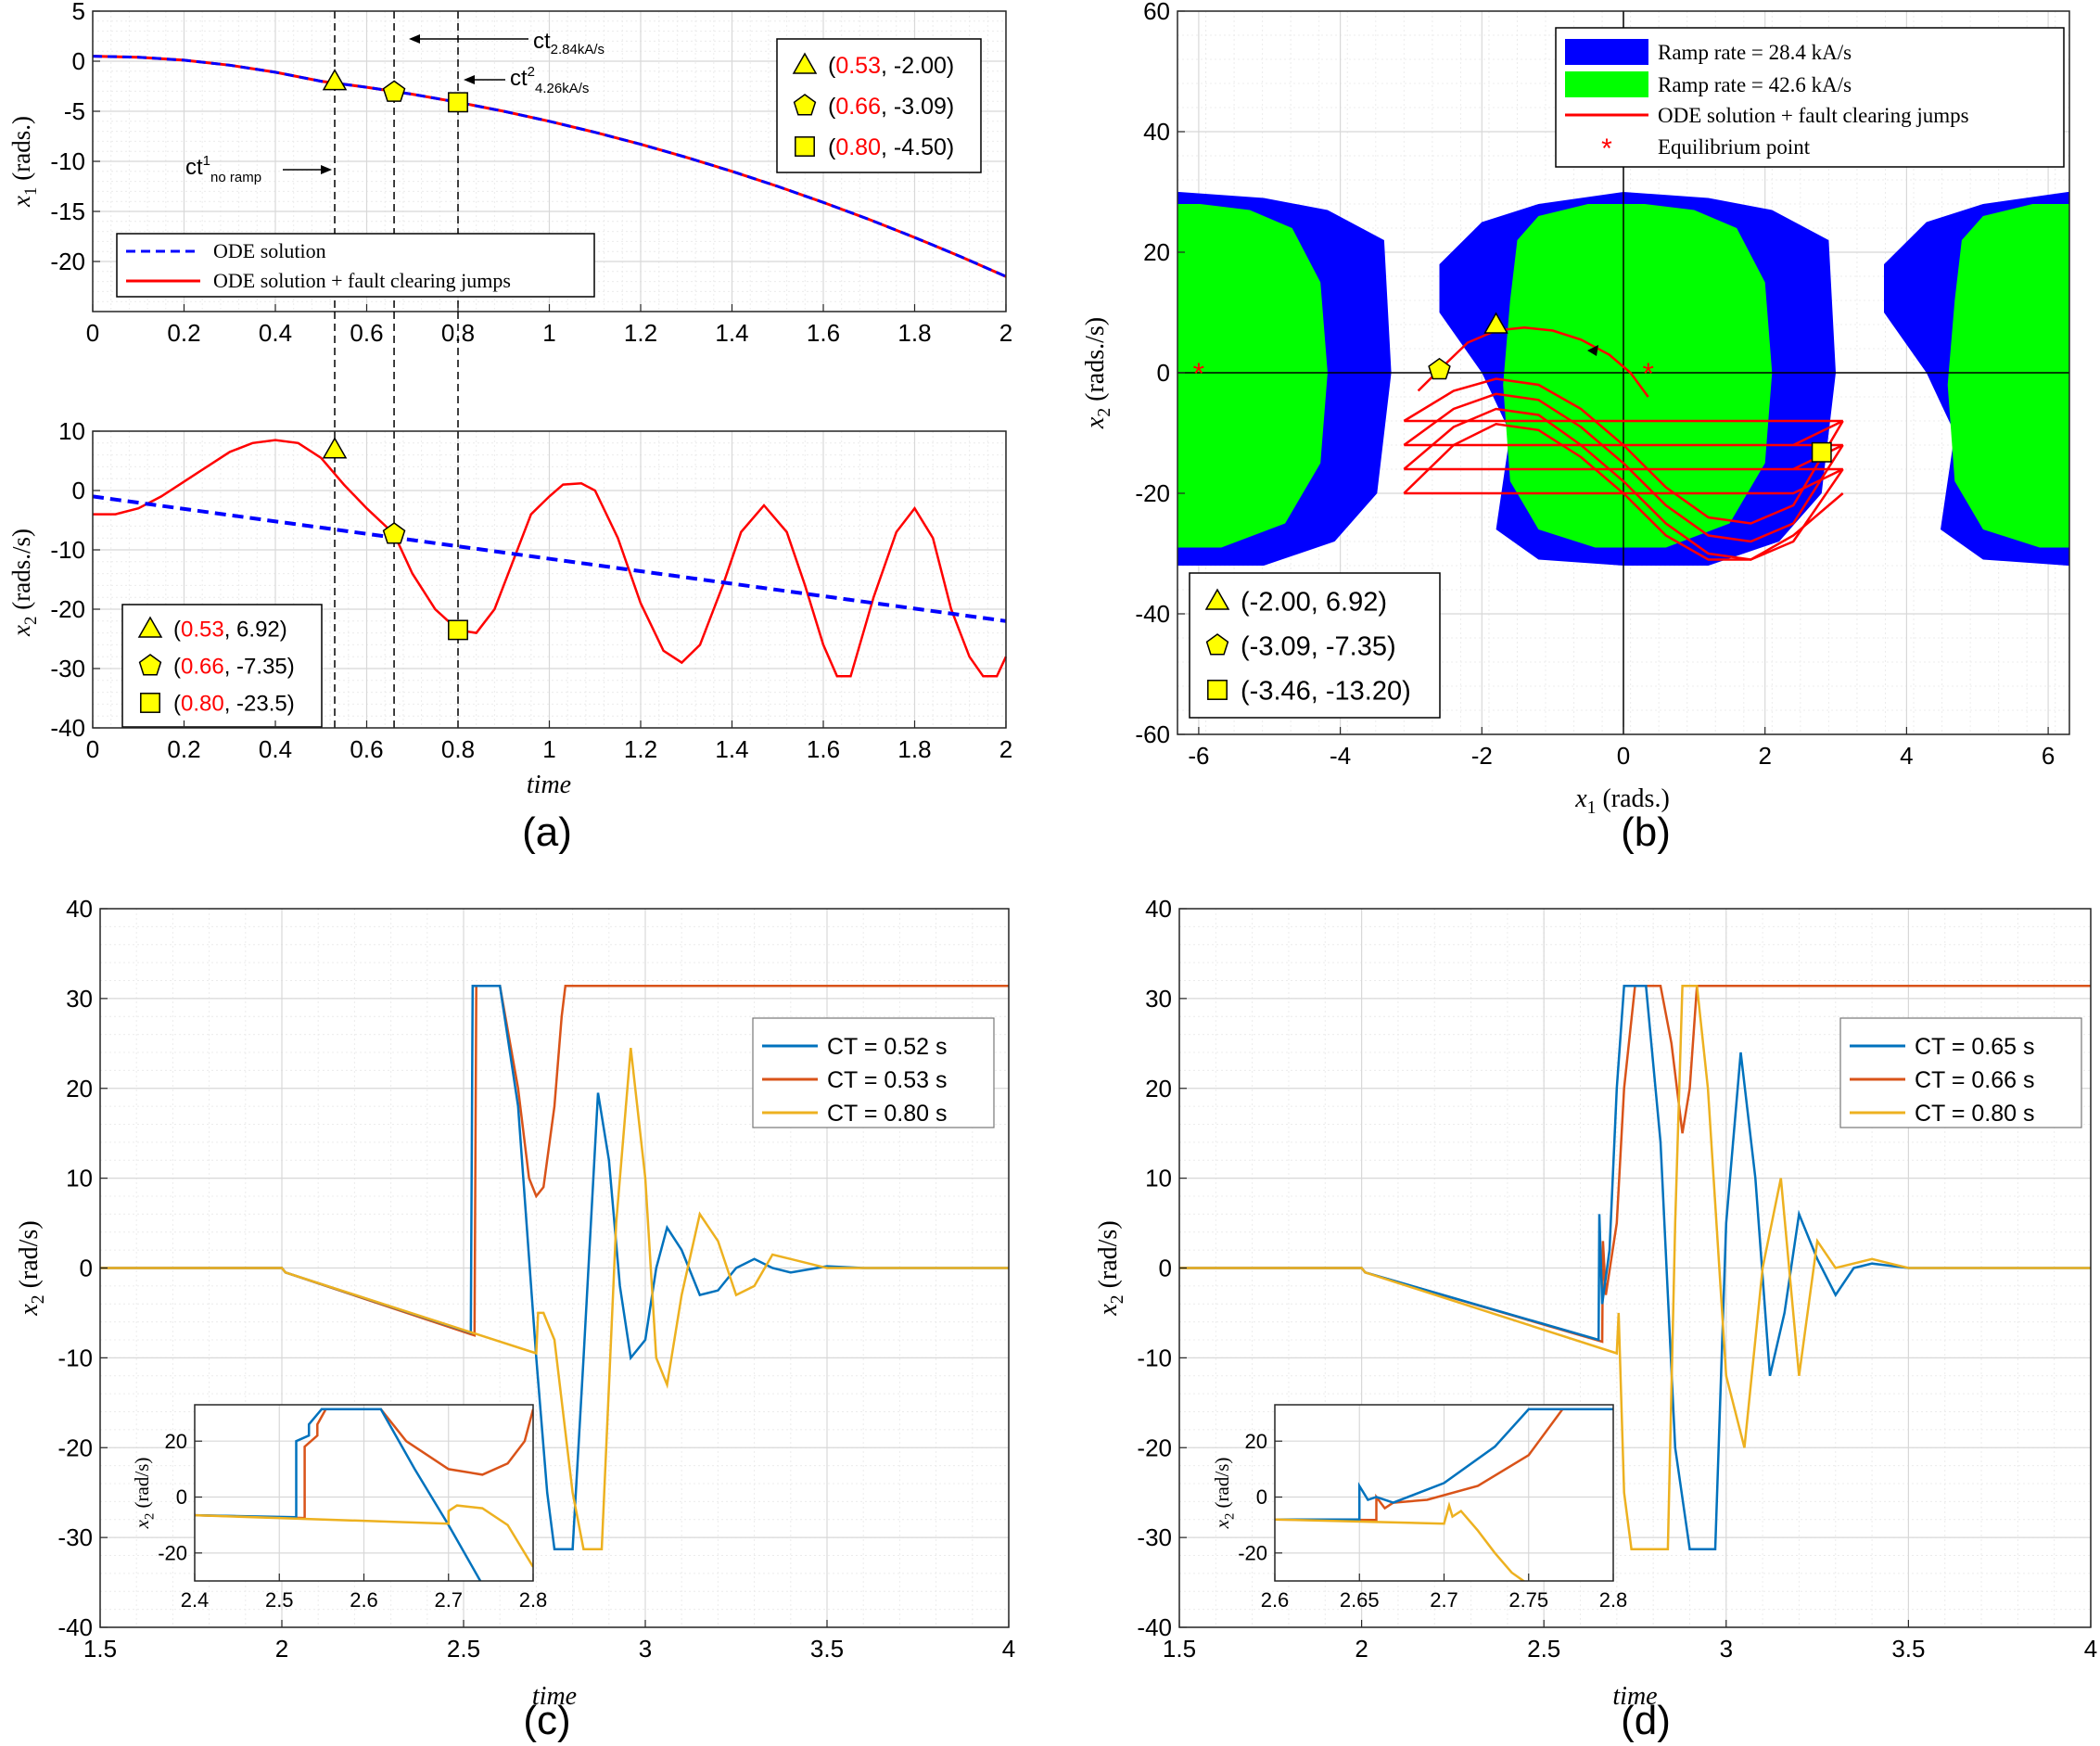 The image size is (2100, 1746). I want to click on b-legend-equilibrium-label: Equilibrium point, so click(1734, 147).